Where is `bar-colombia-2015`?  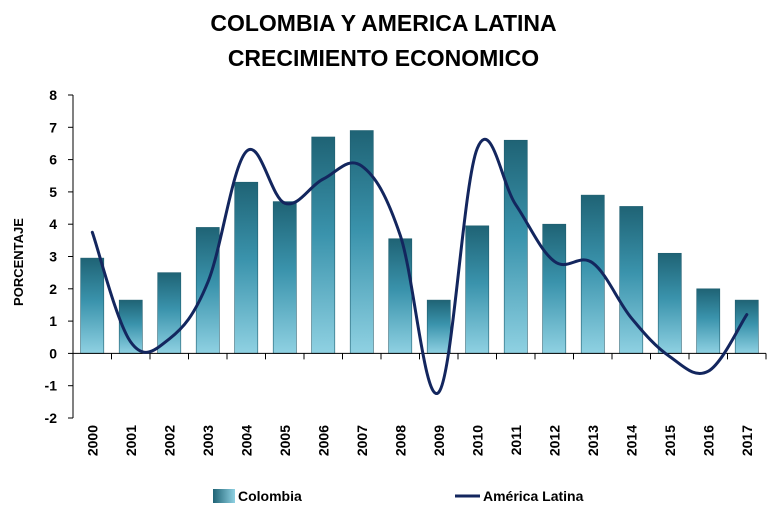 bar-colombia-2015 is located at coordinates (669, 303).